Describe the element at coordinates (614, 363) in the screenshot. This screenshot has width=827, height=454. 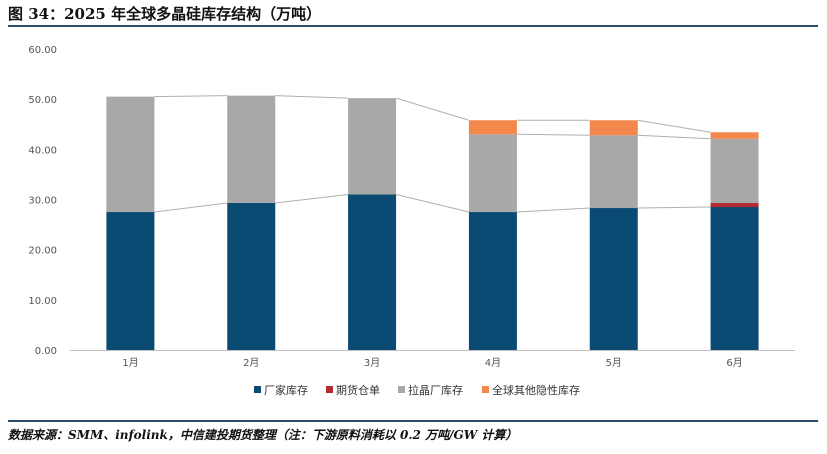
I see `x-tick-label: 5月` at that location.